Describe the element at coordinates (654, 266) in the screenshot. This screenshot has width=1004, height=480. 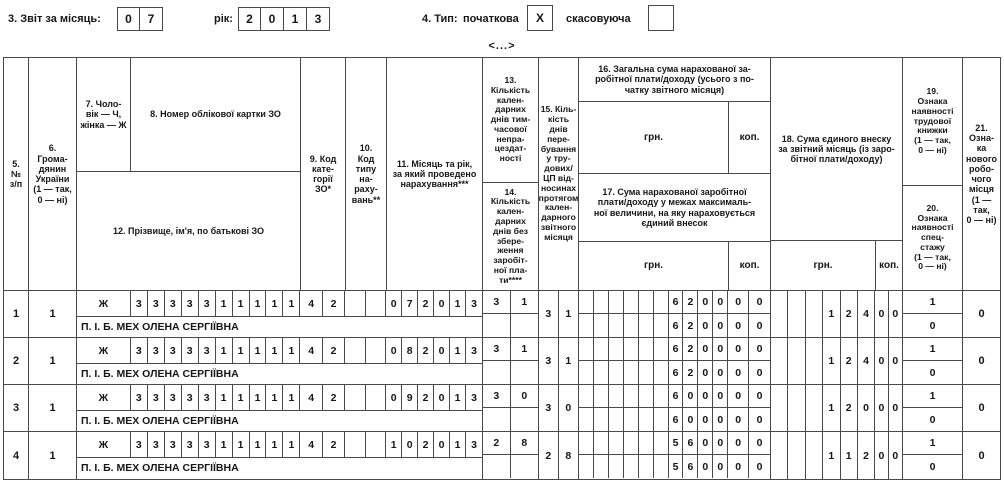
I see `col-17-grn-header: грн.` at that location.